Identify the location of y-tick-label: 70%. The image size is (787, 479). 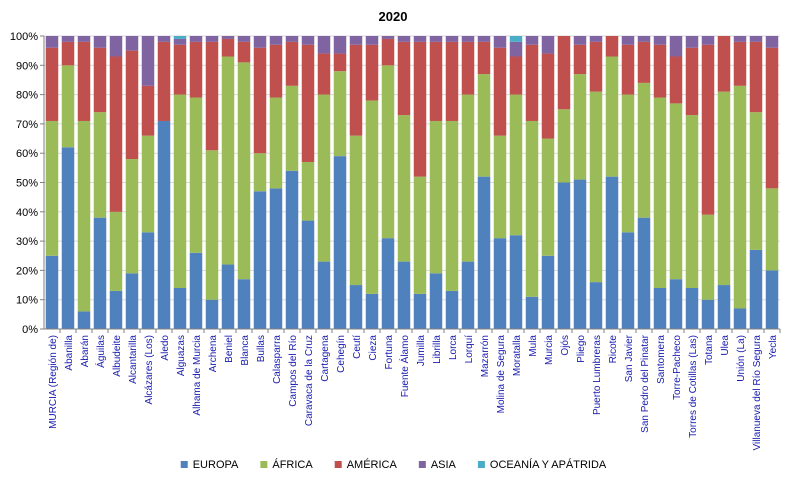
(27, 125).